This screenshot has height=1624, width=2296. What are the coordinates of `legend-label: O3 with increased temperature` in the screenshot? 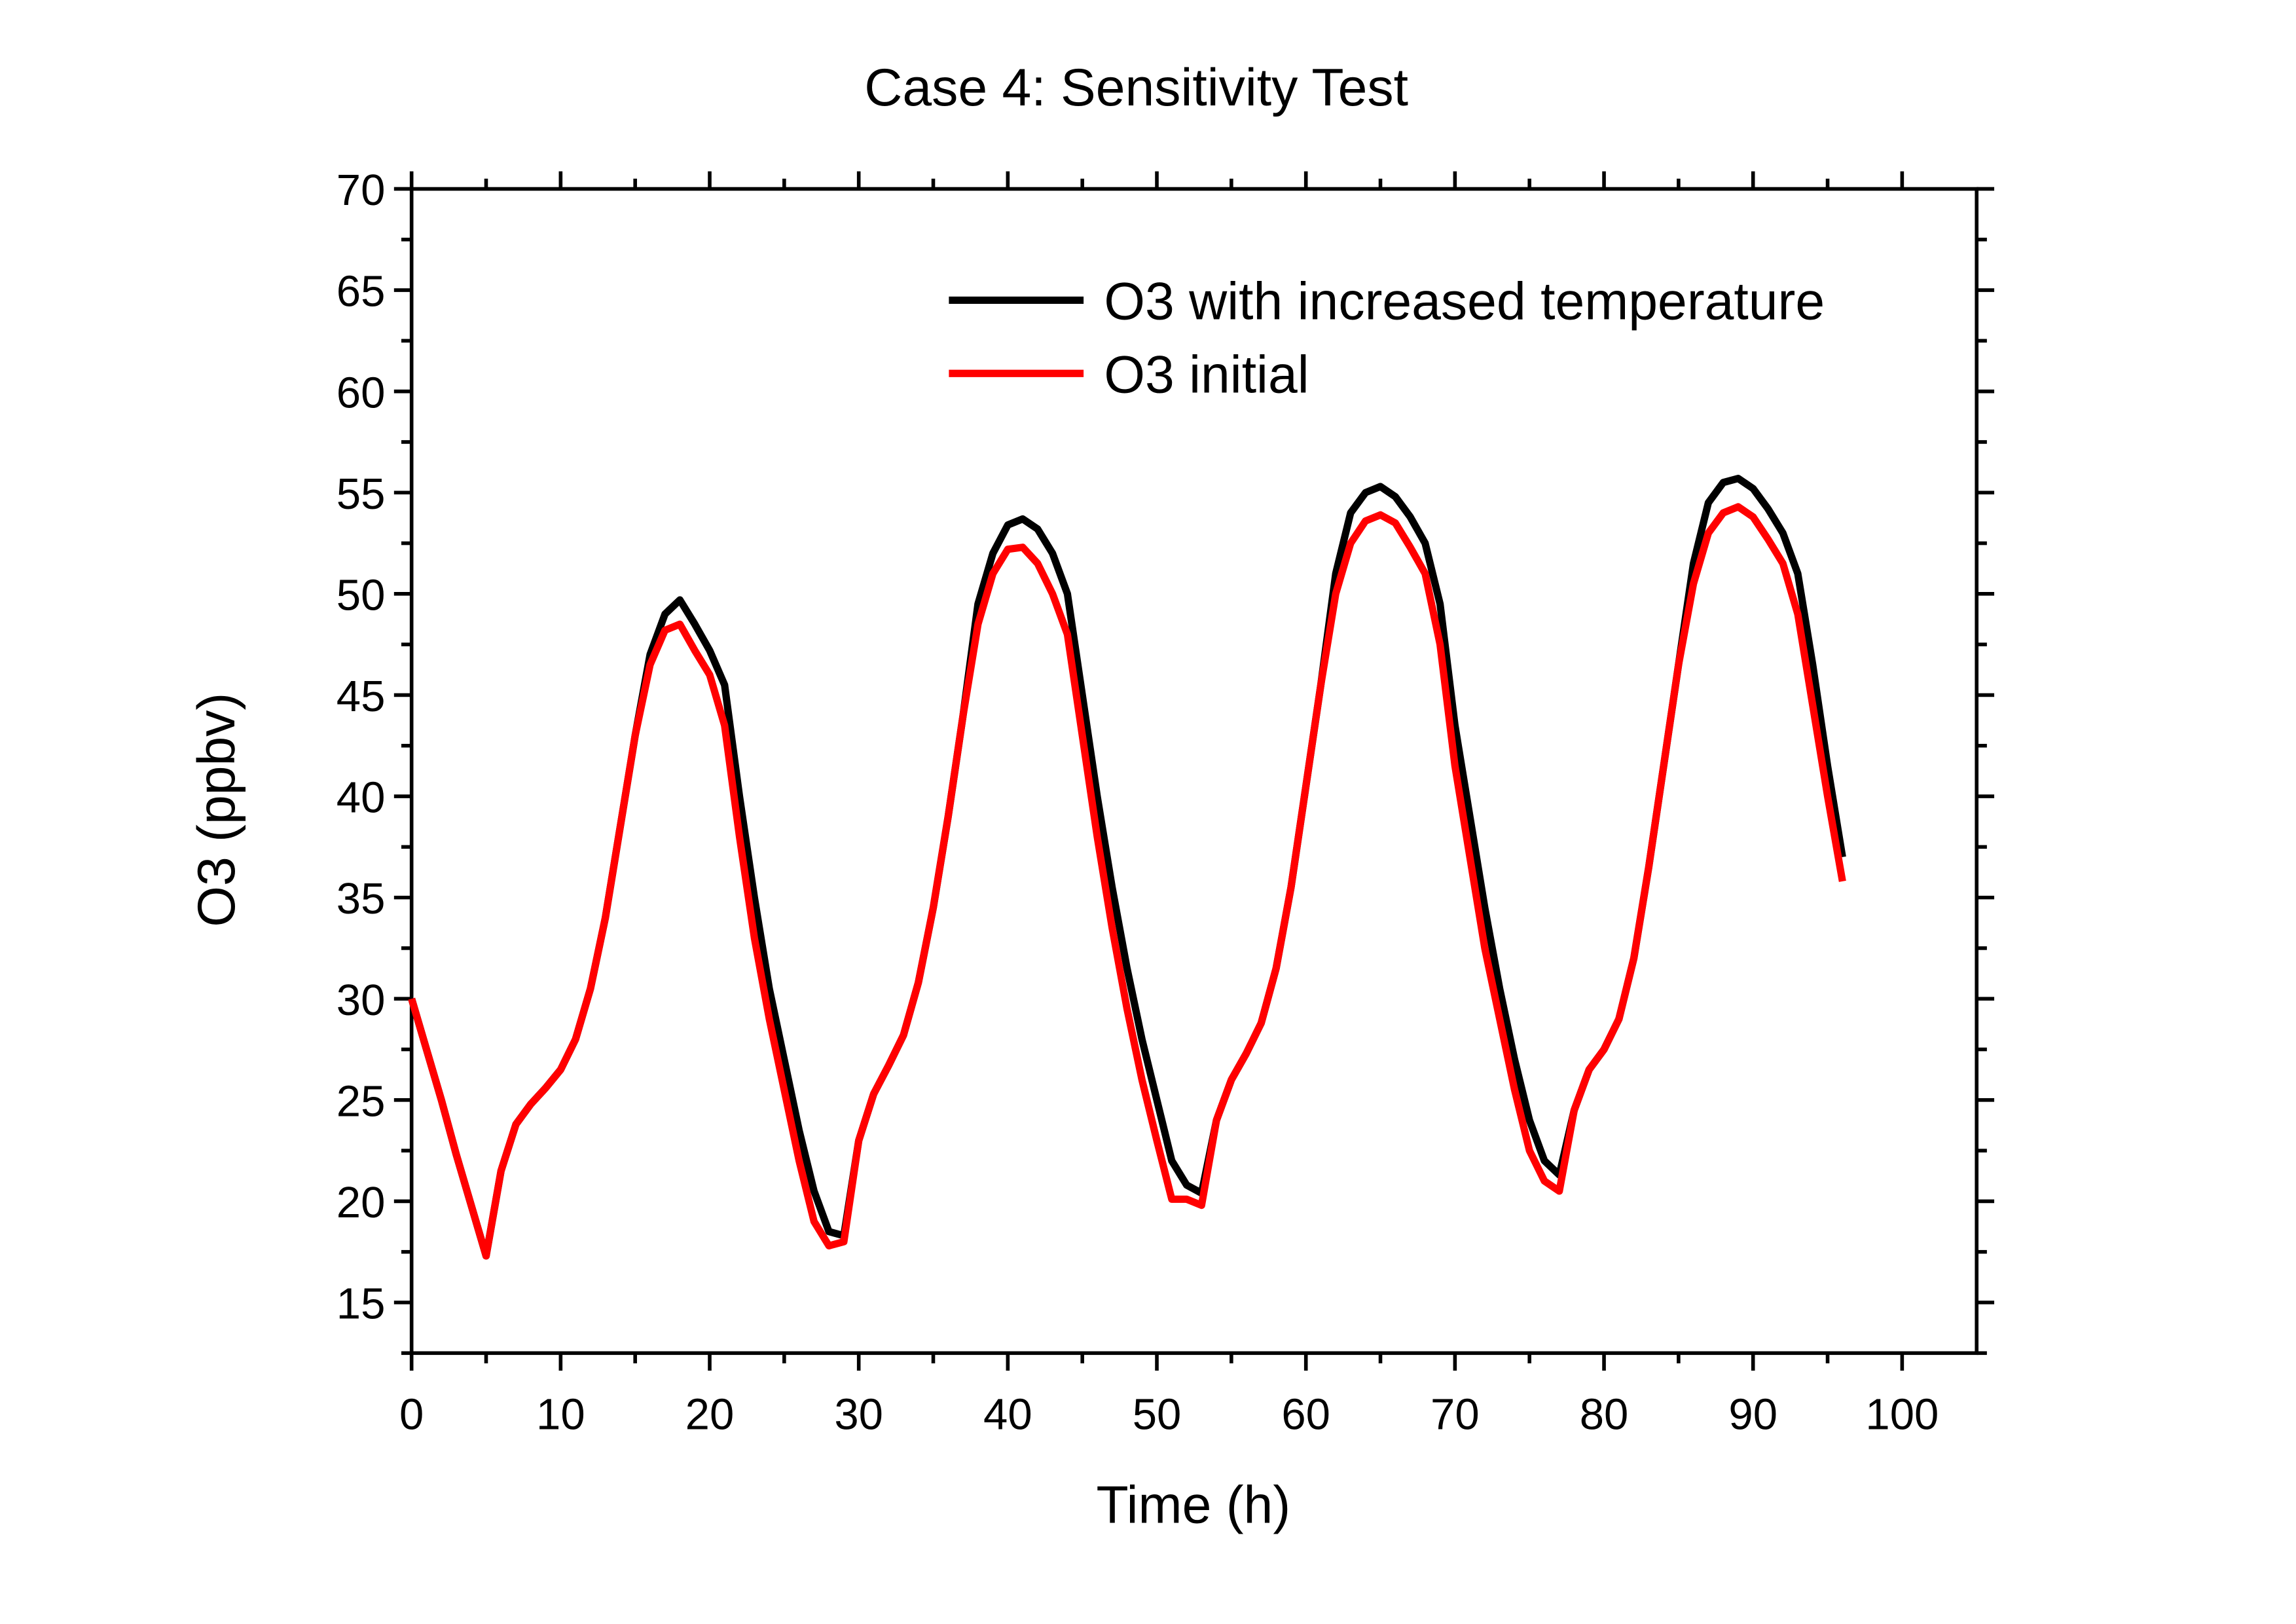 It's located at (1464, 301).